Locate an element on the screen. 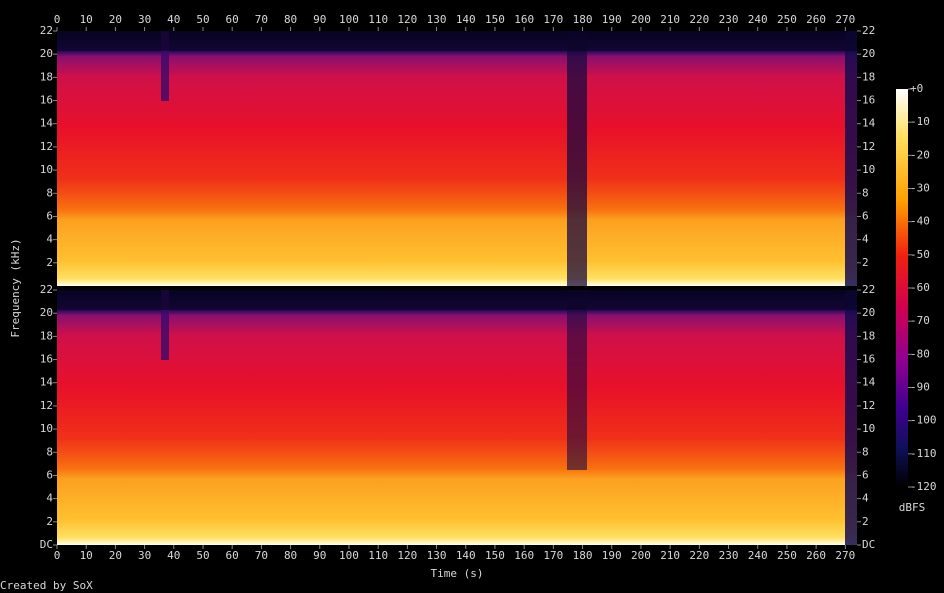 This screenshot has width=944, height=593. x-tick-label: 190 is located at coordinates (612, 19).